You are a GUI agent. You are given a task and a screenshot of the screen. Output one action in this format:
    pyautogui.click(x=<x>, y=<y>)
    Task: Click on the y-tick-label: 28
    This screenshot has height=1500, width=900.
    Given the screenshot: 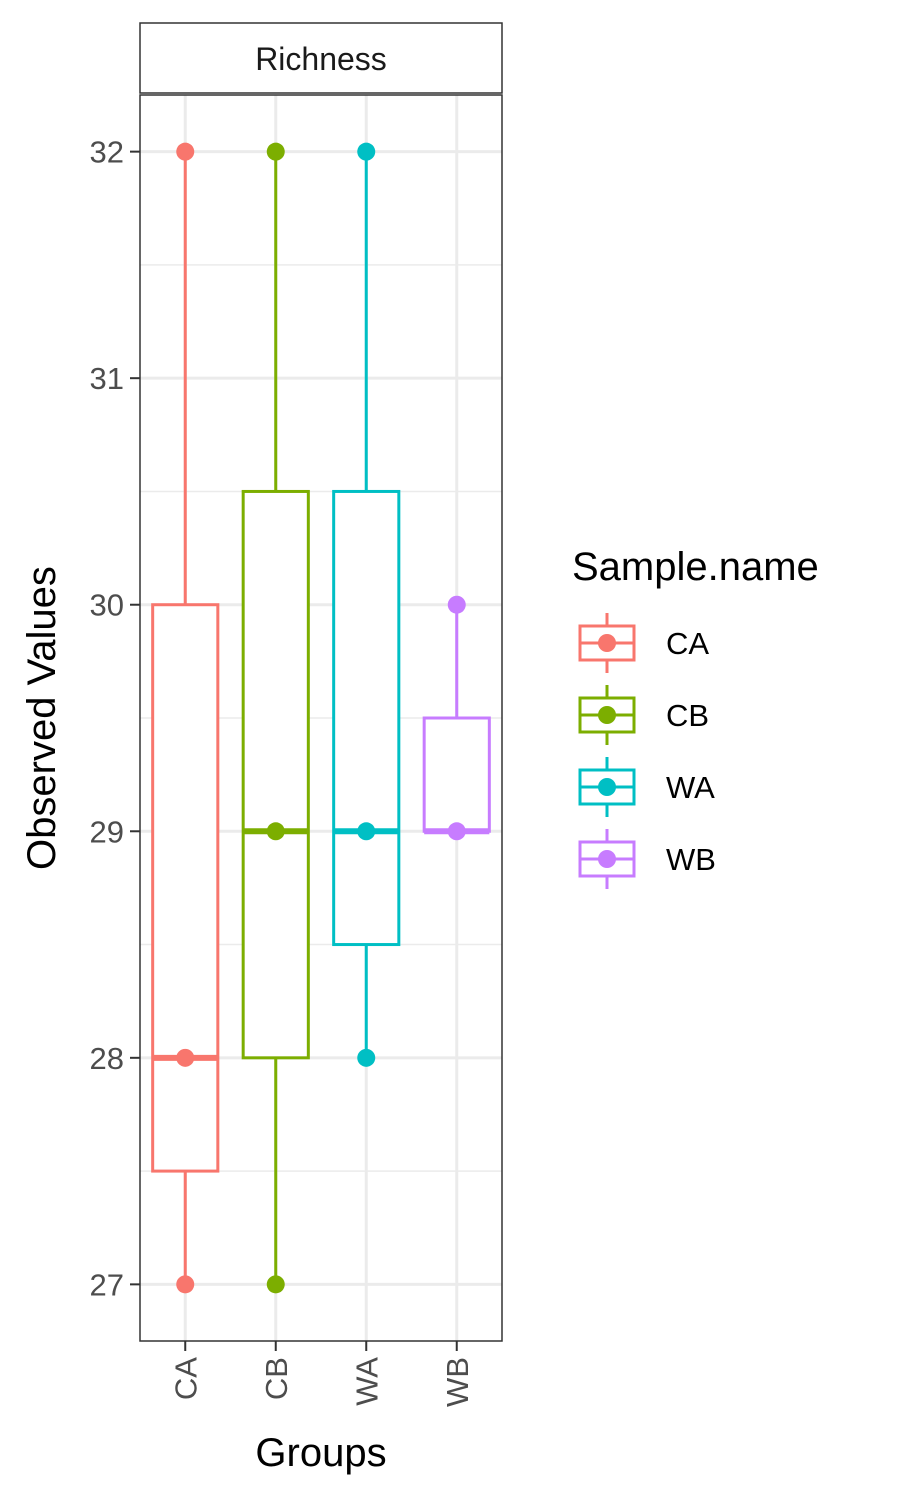 What is the action you would take?
    pyautogui.click(x=107, y=1058)
    